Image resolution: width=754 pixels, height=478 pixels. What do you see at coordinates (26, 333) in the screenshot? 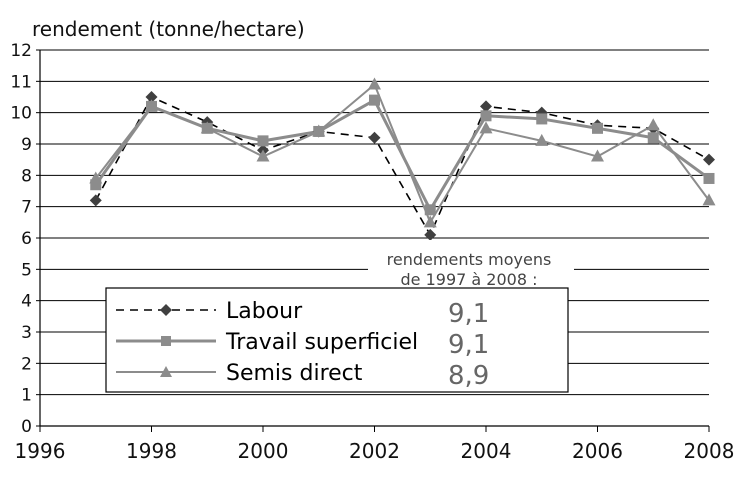
I see `y-tick-label: 3` at bounding box center [26, 333].